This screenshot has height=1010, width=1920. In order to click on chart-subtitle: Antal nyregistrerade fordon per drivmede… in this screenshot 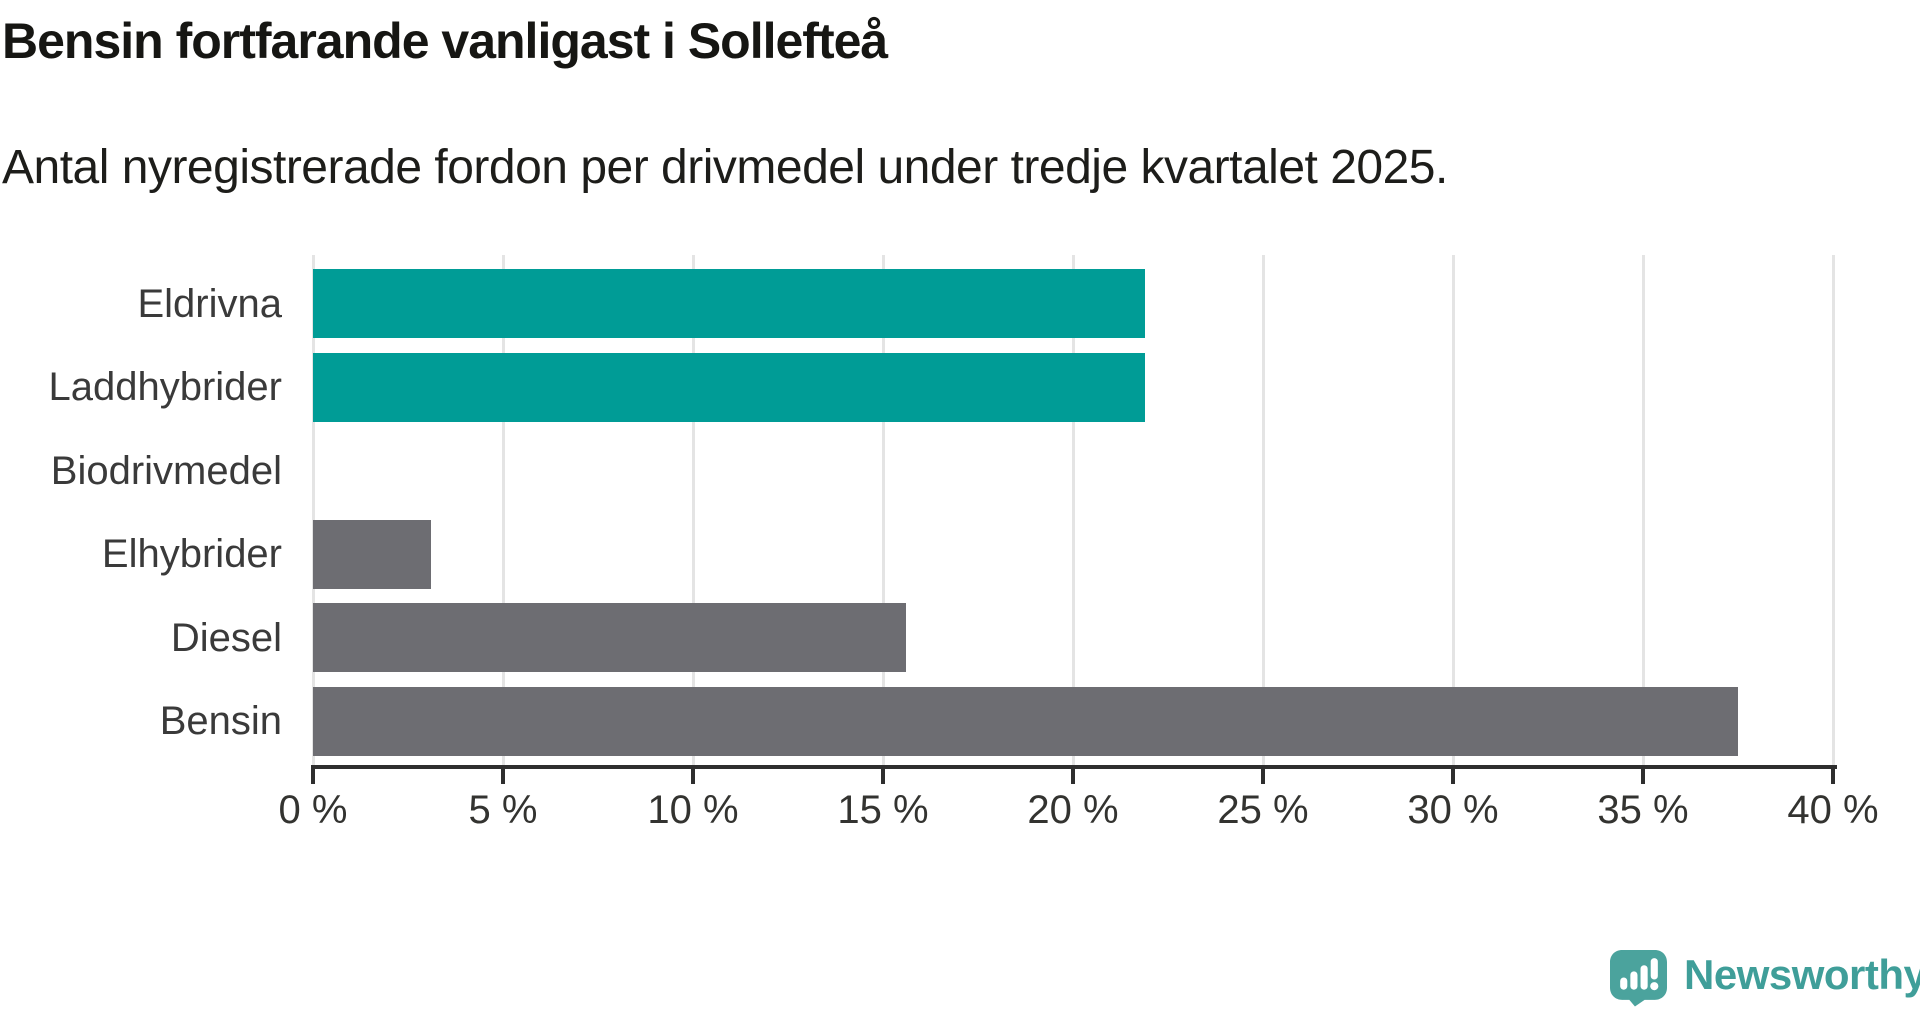, I will do `click(725, 167)`.